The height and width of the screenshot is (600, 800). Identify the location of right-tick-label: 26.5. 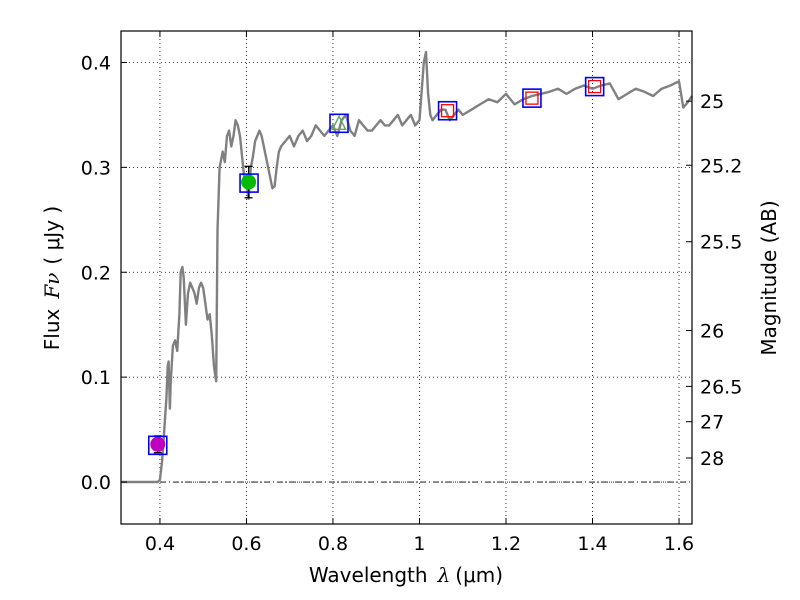
(721, 387).